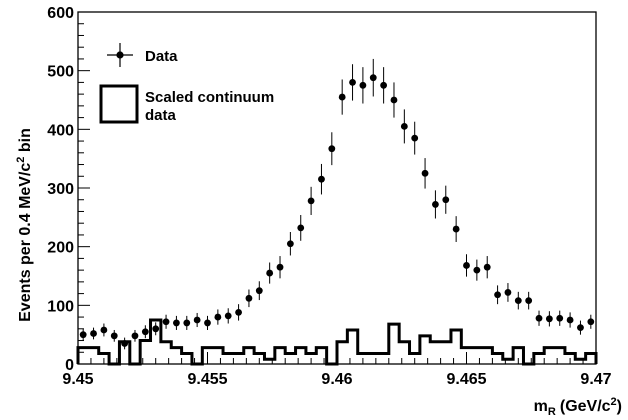  What do you see at coordinates (120, 55) in the screenshot?
I see `legend-data-marker` at bounding box center [120, 55].